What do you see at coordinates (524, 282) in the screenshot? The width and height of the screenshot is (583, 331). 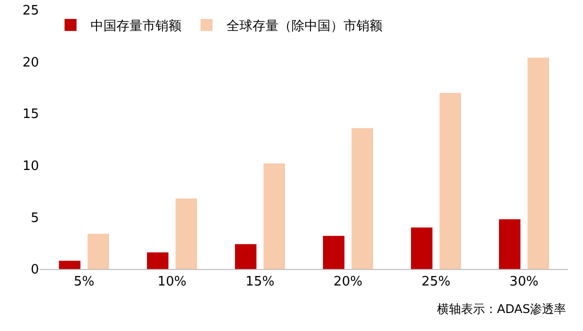 I see `x-tick-label: 30%` at bounding box center [524, 282].